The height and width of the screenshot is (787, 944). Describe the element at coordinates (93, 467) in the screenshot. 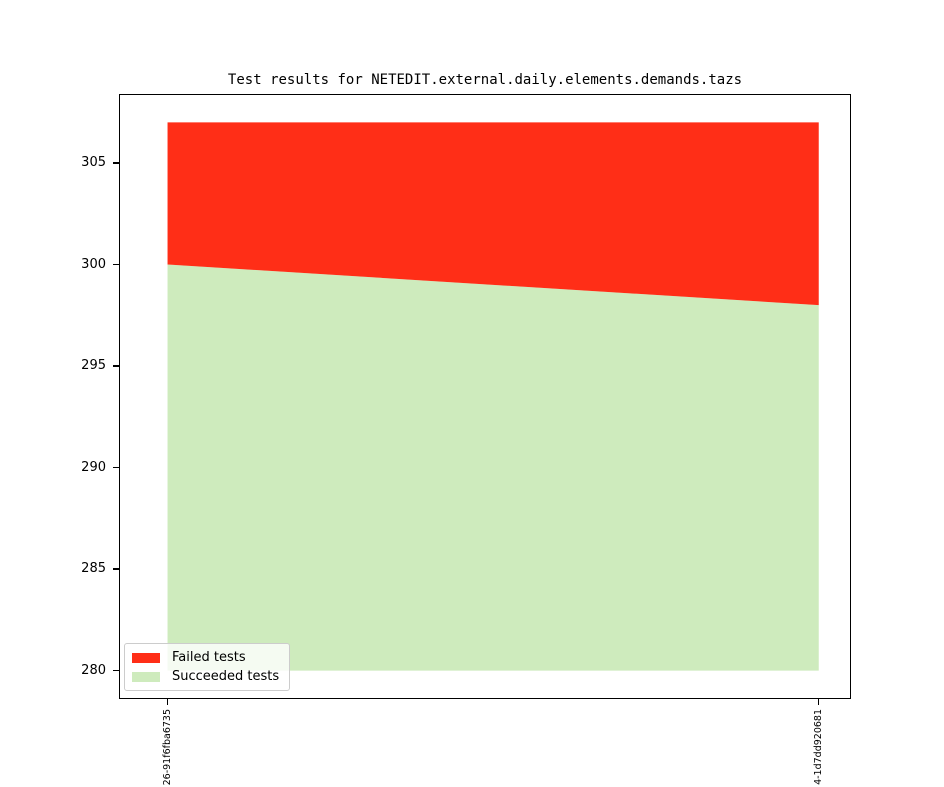

I see `y-tick-label: 290` at that location.